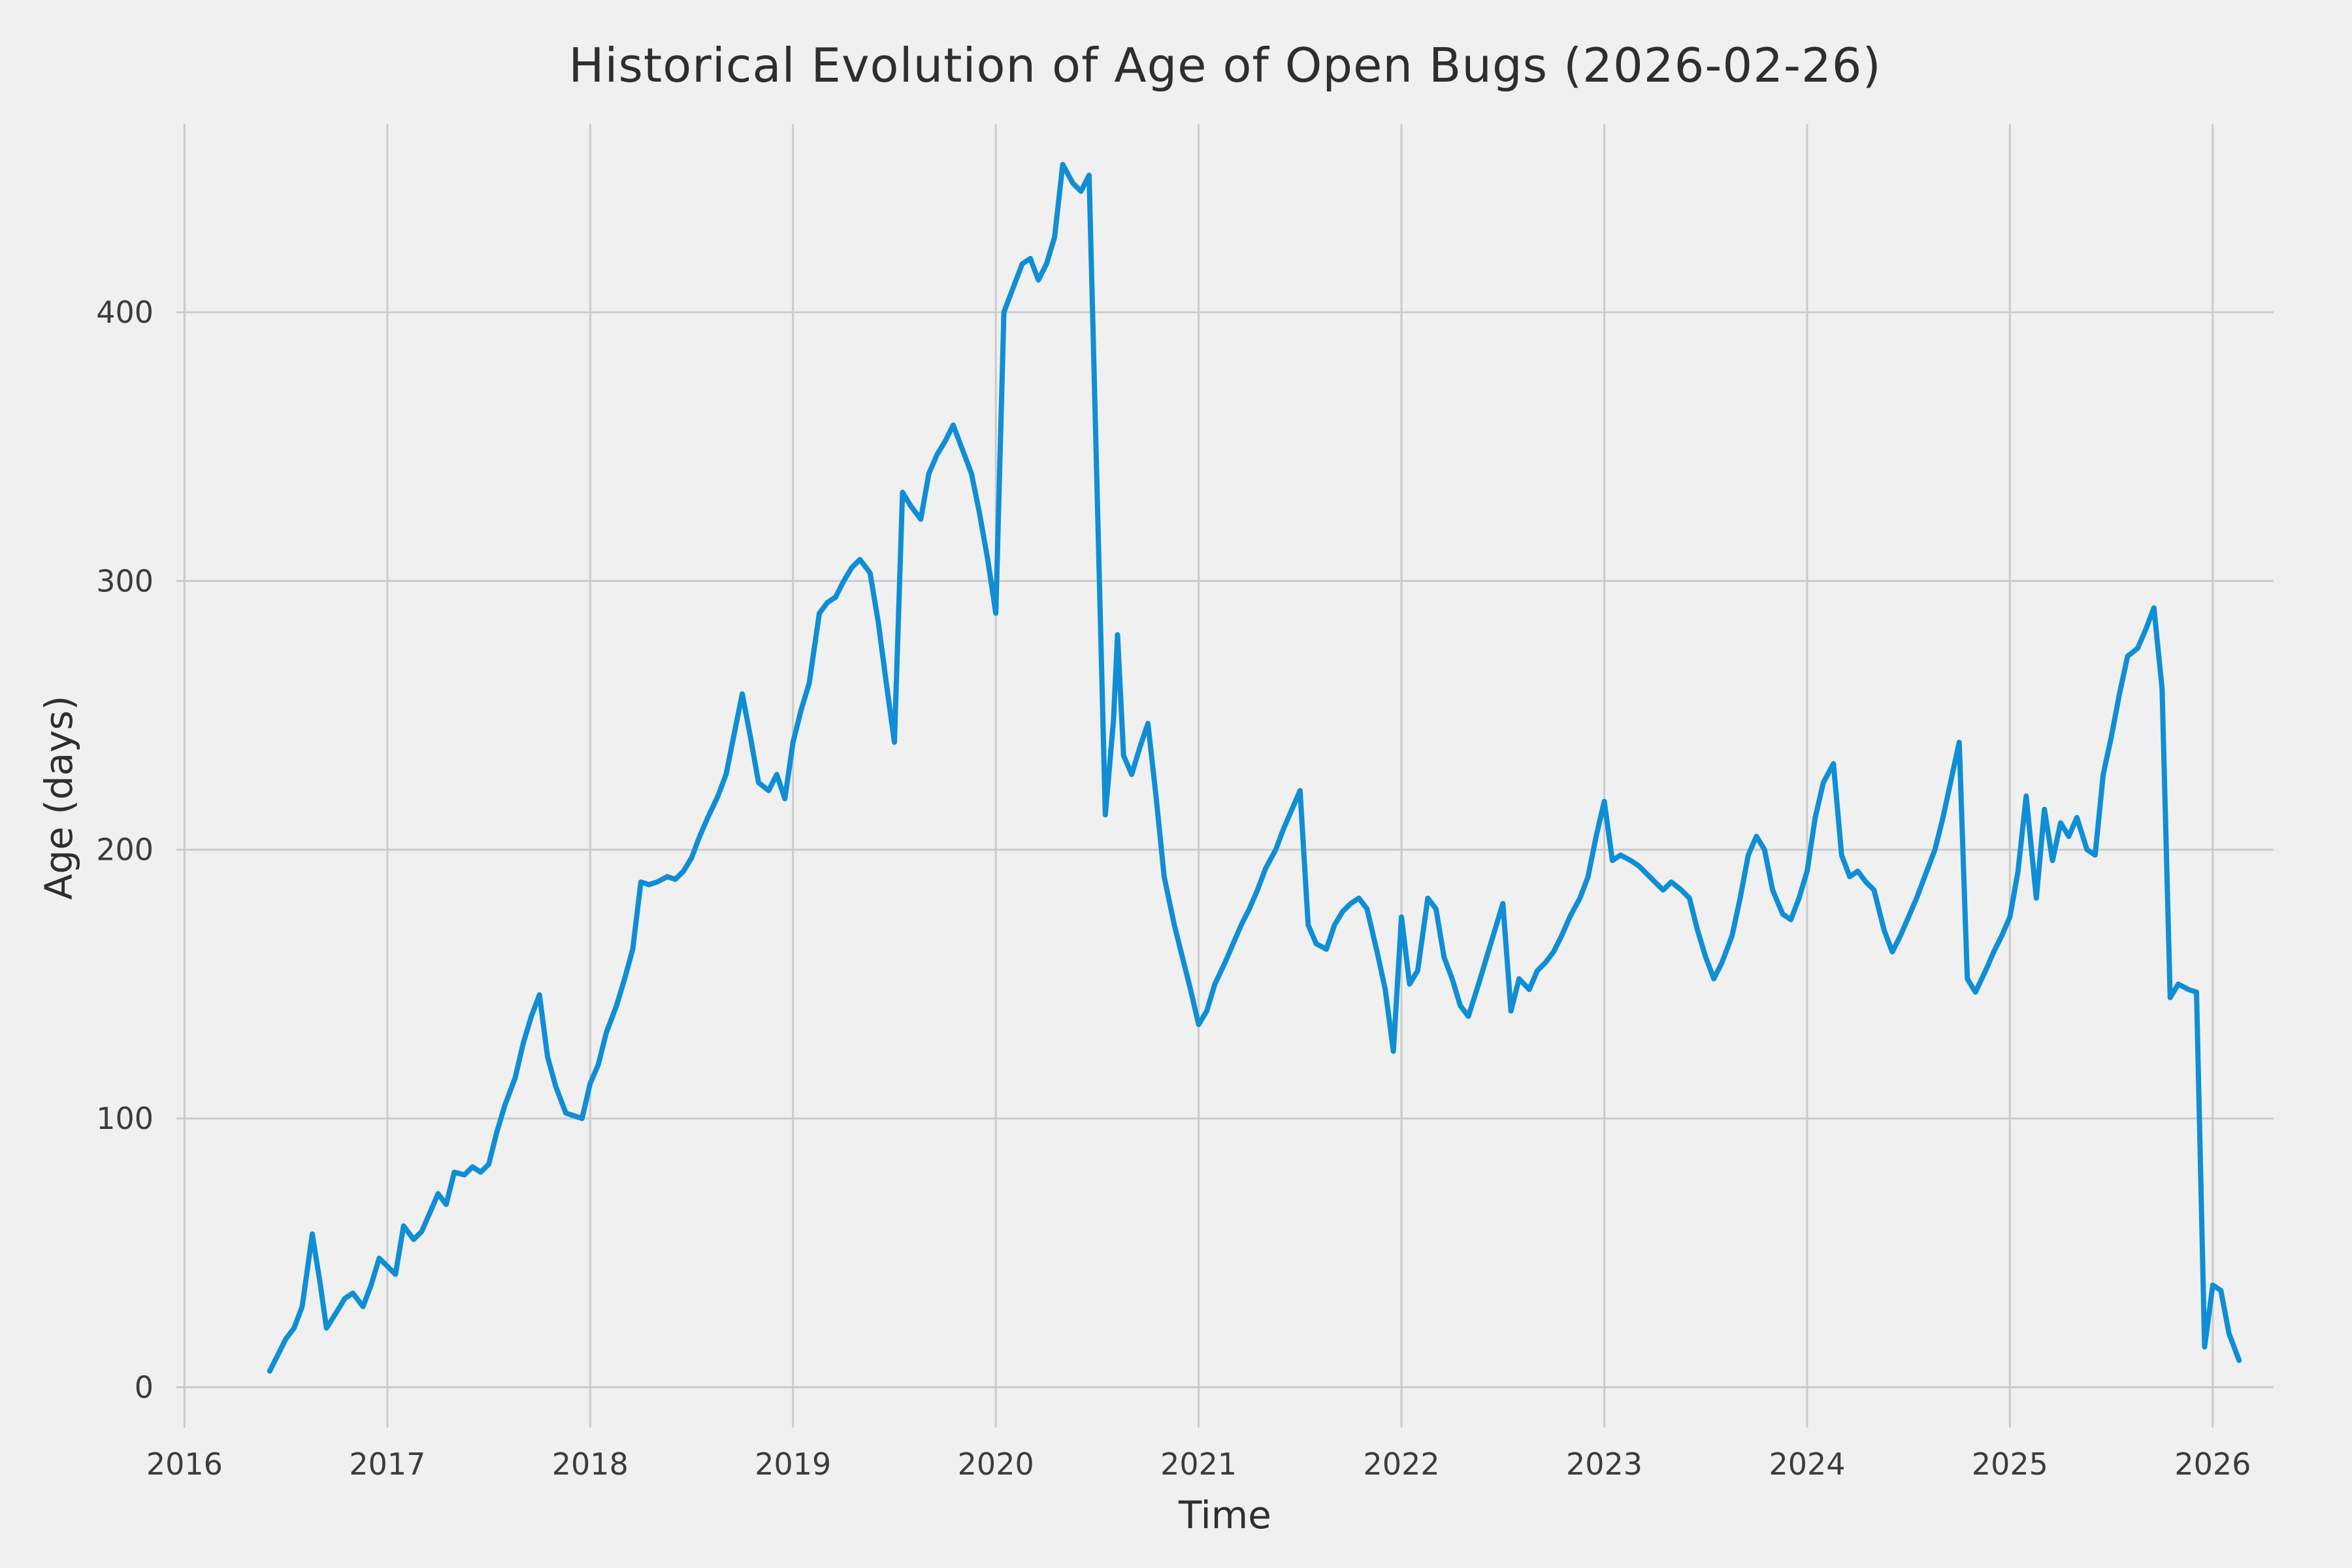 The width and height of the screenshot is (2352, 1568). Describe the element at coordinates (1225, 1515) in the screenshot. I see `x-axis-label: Time` at that location.